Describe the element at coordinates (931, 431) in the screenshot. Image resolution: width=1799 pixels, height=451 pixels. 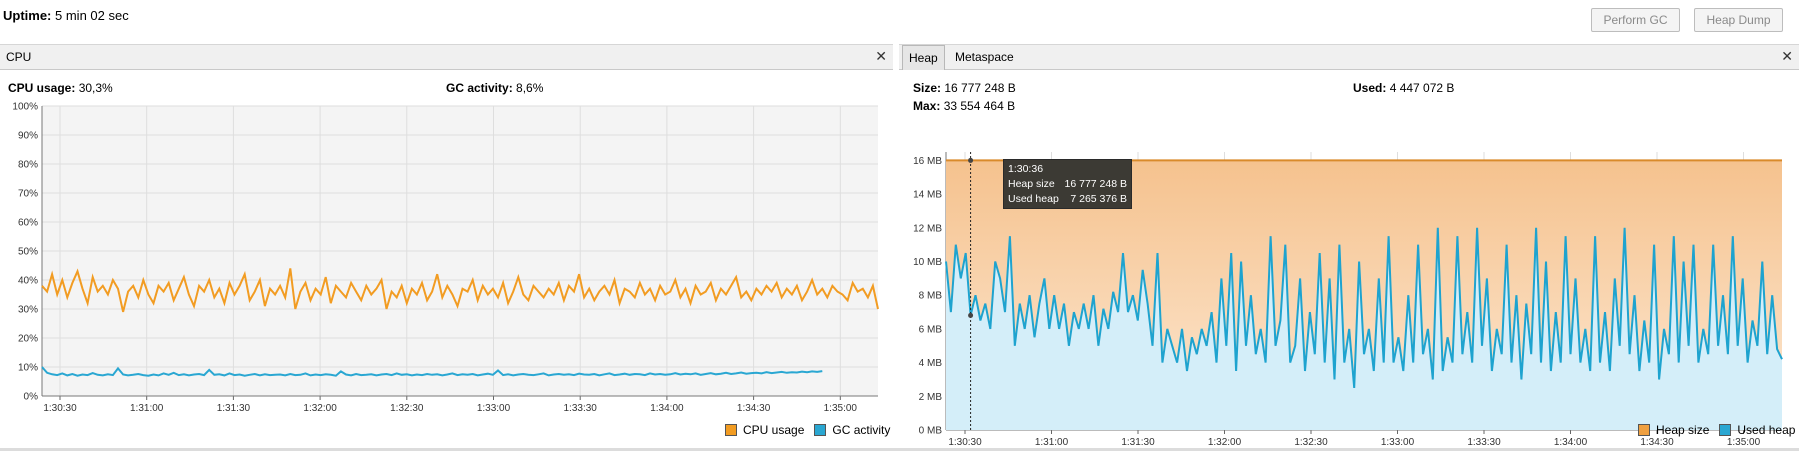
I see `y-tick-label: 0 MB` at that location.